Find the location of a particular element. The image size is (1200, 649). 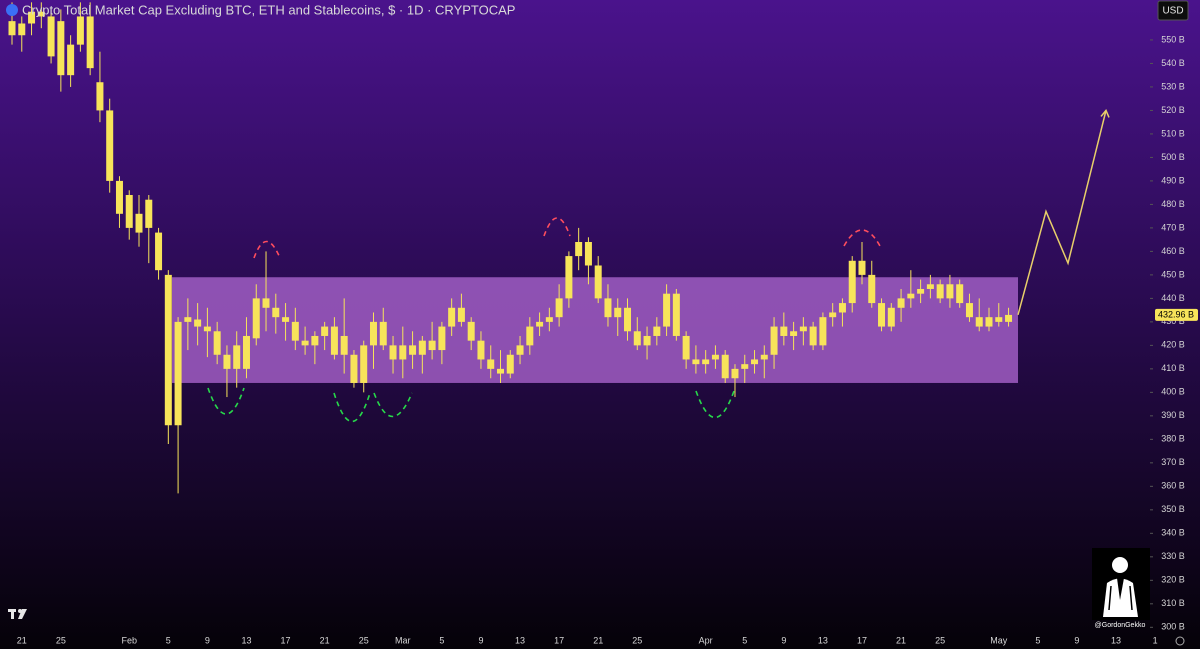

settings-icon is located at coordinates (1180, 641).